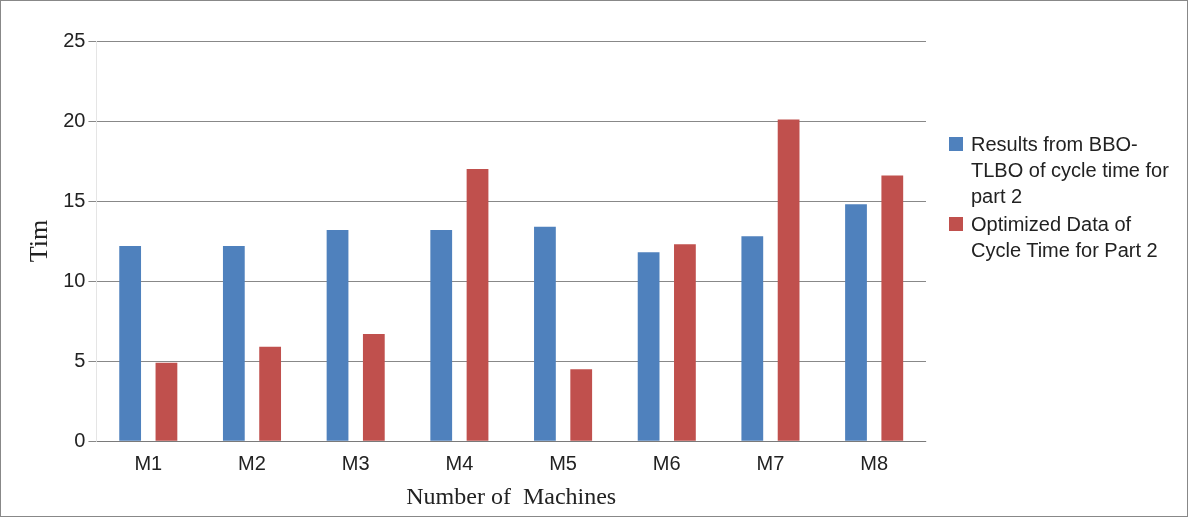 This screenshot has height=517, width=1188. Describe the element at coordinates (511, 495) in the screenshot. I see `x-axis-title: Number of Machines` at that location.